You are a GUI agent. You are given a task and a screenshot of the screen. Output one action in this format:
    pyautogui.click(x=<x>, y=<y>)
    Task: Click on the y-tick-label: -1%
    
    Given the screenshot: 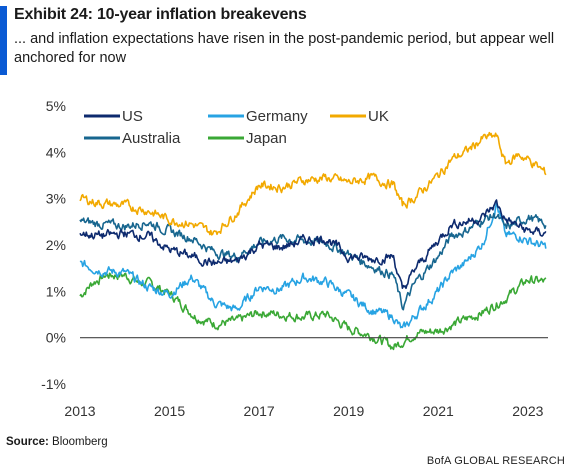 What is the action you would take?
    pyautogui.click(x=53, y=384)
    